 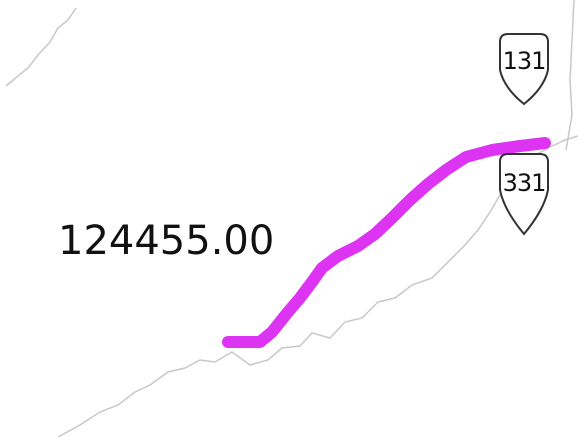 I want to click on route-shield: 131, so click(x=524, y=69).